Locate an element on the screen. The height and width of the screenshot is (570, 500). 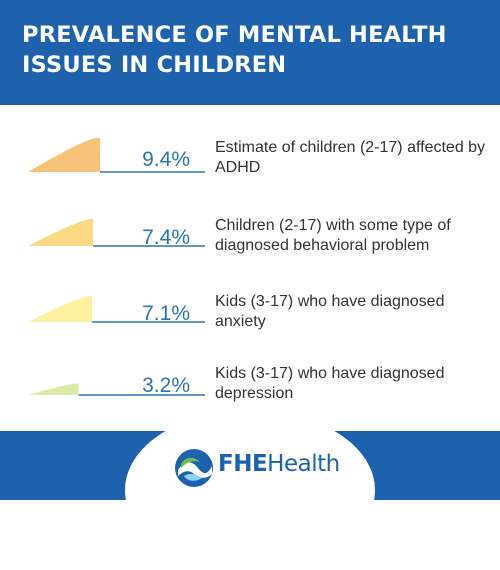
value-label: 7.4% is located at coordinates (166, 237).